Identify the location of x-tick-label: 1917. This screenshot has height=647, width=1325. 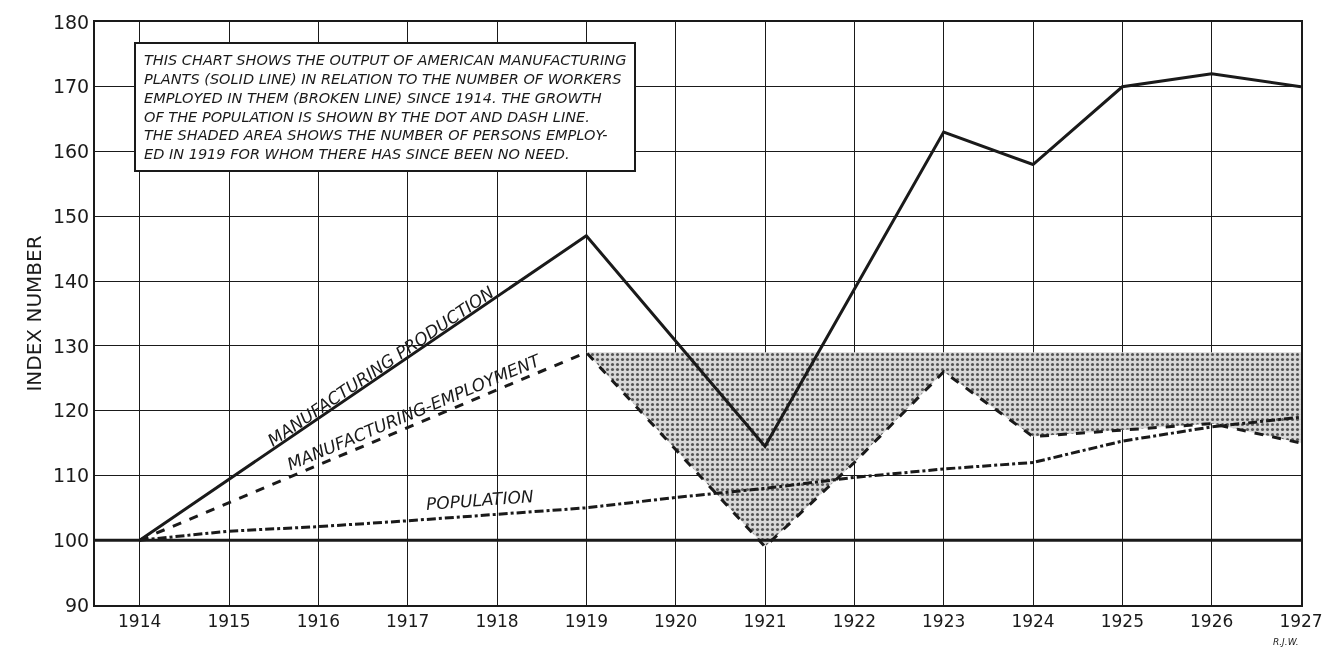
(408, 621).